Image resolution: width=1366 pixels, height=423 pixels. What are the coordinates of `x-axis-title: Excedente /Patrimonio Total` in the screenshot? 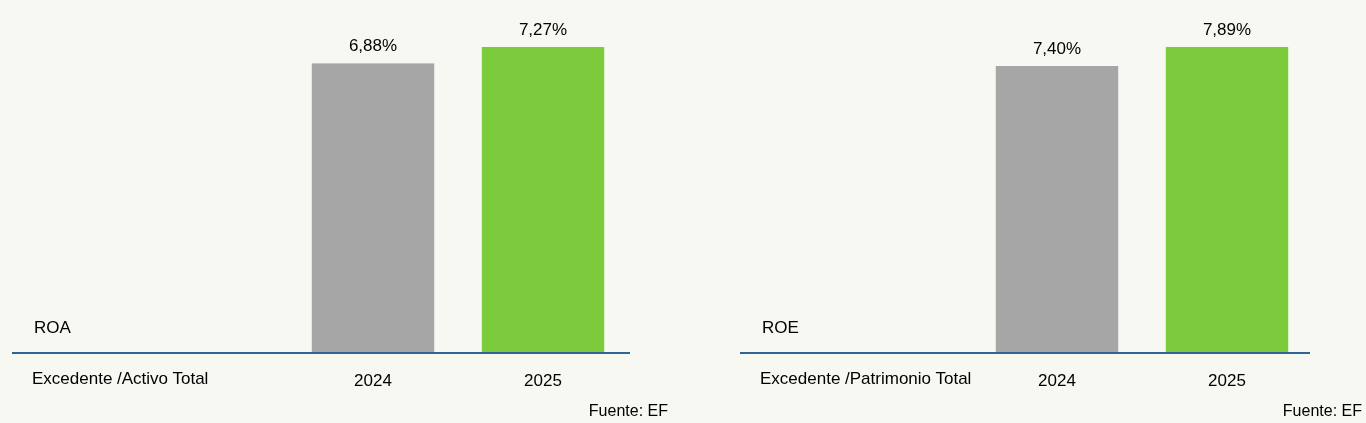 It's located at (866, 378).